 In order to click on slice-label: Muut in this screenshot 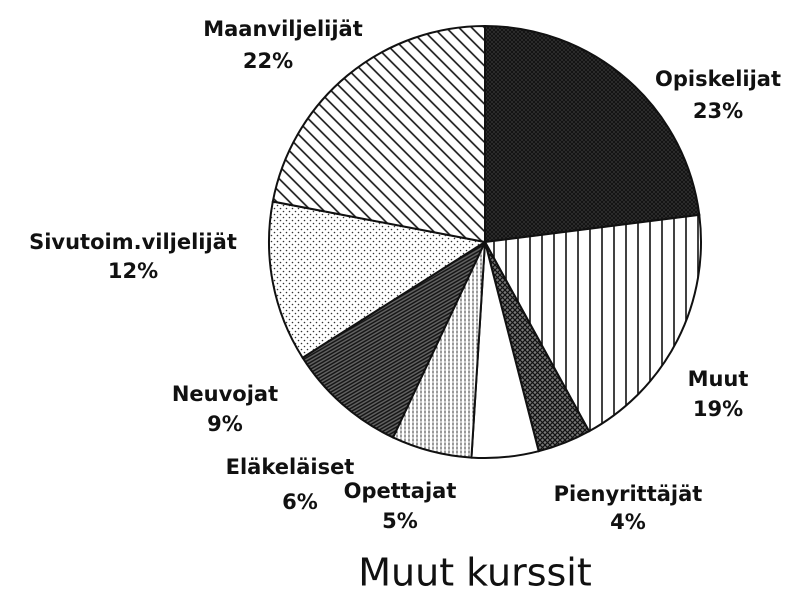, I will do `click(718, 379)`.